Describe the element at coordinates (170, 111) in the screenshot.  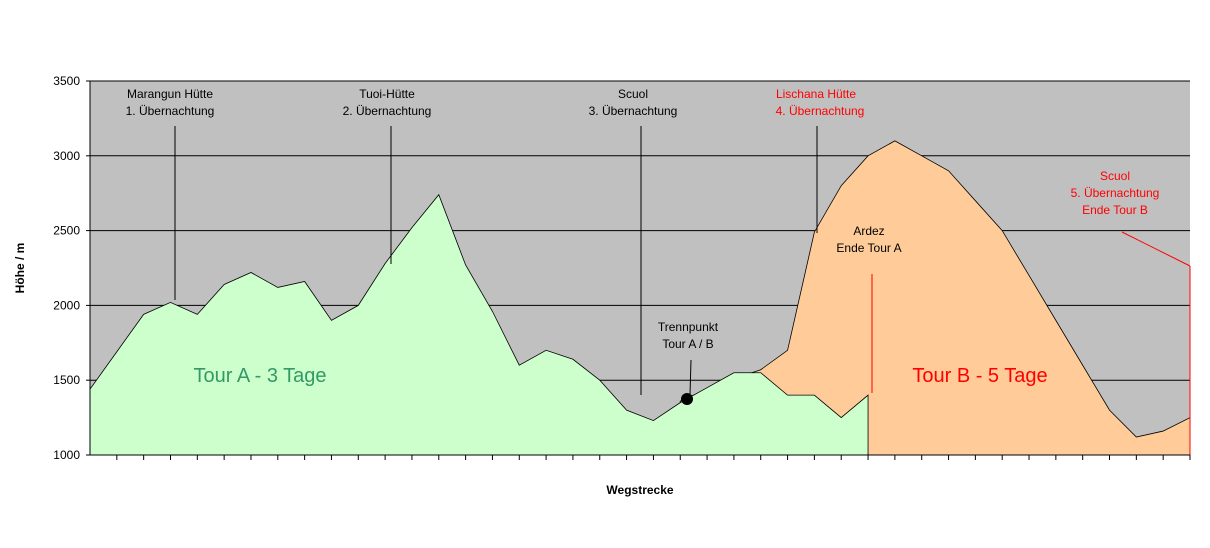
I see `annotation-marangun-night: 1. Übernachtung` at that location.